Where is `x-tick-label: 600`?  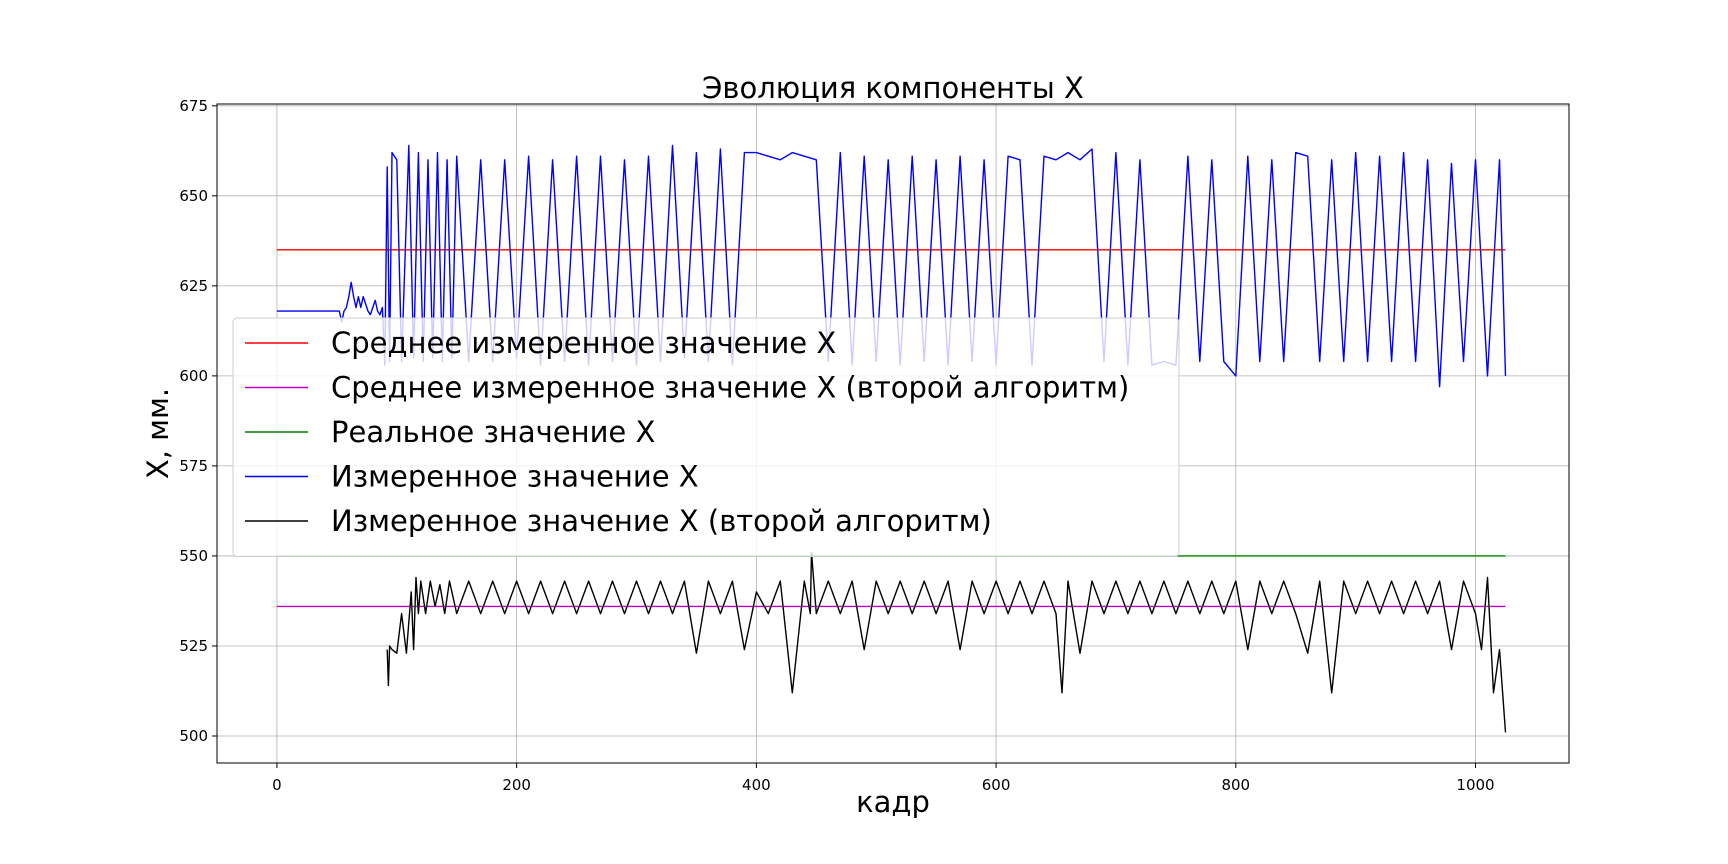 x-tick-label: 600 is located at coordinates (996, 785).